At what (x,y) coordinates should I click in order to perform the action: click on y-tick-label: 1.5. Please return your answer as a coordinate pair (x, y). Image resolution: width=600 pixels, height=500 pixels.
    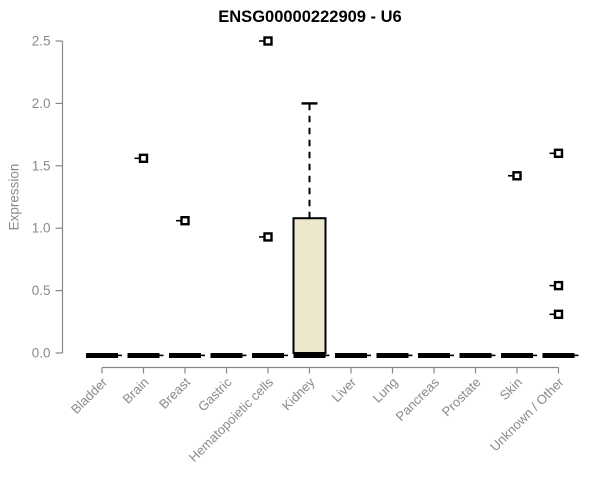
    Looking at the image, I should click on (41, 165).